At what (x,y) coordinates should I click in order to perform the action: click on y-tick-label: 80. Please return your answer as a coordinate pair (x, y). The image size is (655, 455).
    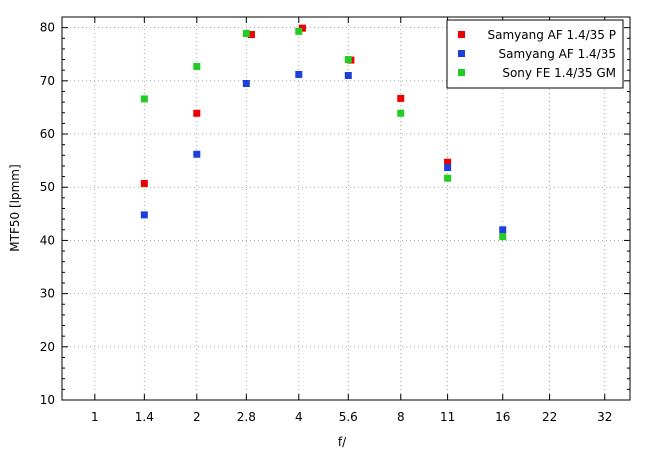
    Looking at the image, I should click on (47, 28).